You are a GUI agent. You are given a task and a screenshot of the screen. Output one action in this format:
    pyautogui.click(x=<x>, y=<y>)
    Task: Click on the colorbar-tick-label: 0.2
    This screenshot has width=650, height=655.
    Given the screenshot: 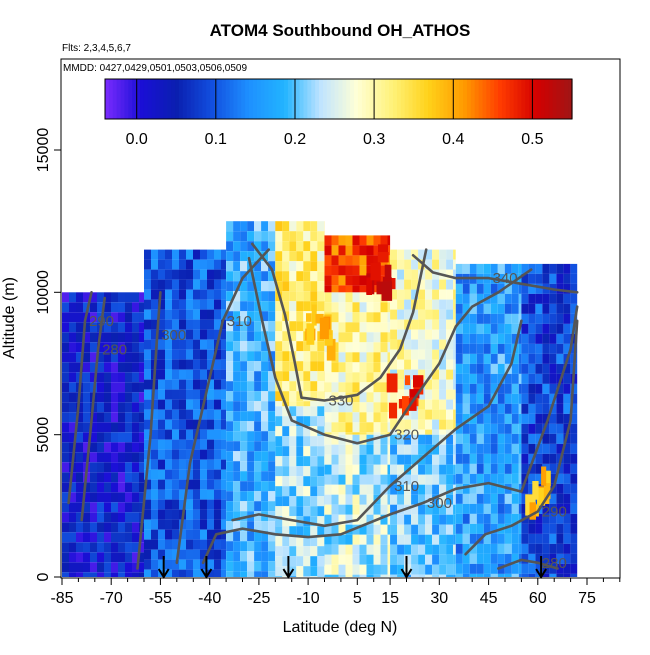 What is the action you would take?
    pyautogui.click(x=295, y=139)
    